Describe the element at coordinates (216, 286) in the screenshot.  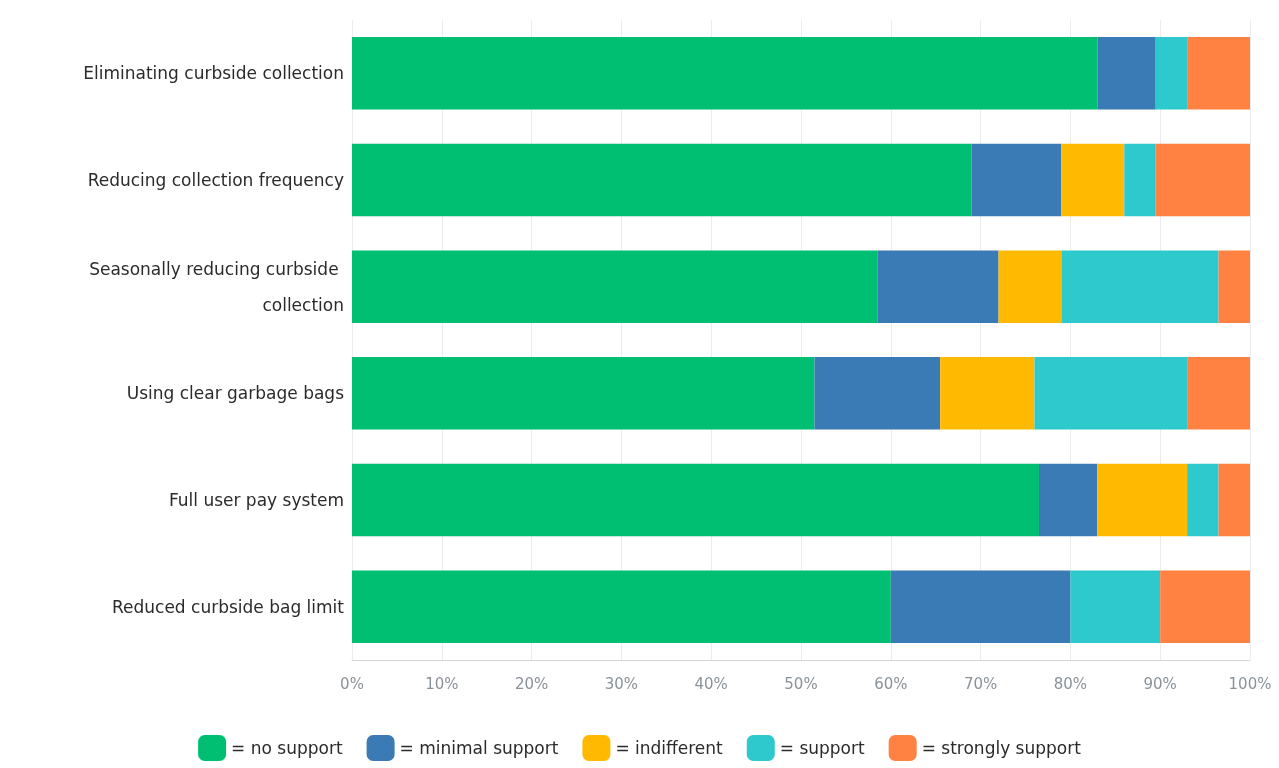
I see `y-tick-label: Seasonally reducing curbside collection` at that location.